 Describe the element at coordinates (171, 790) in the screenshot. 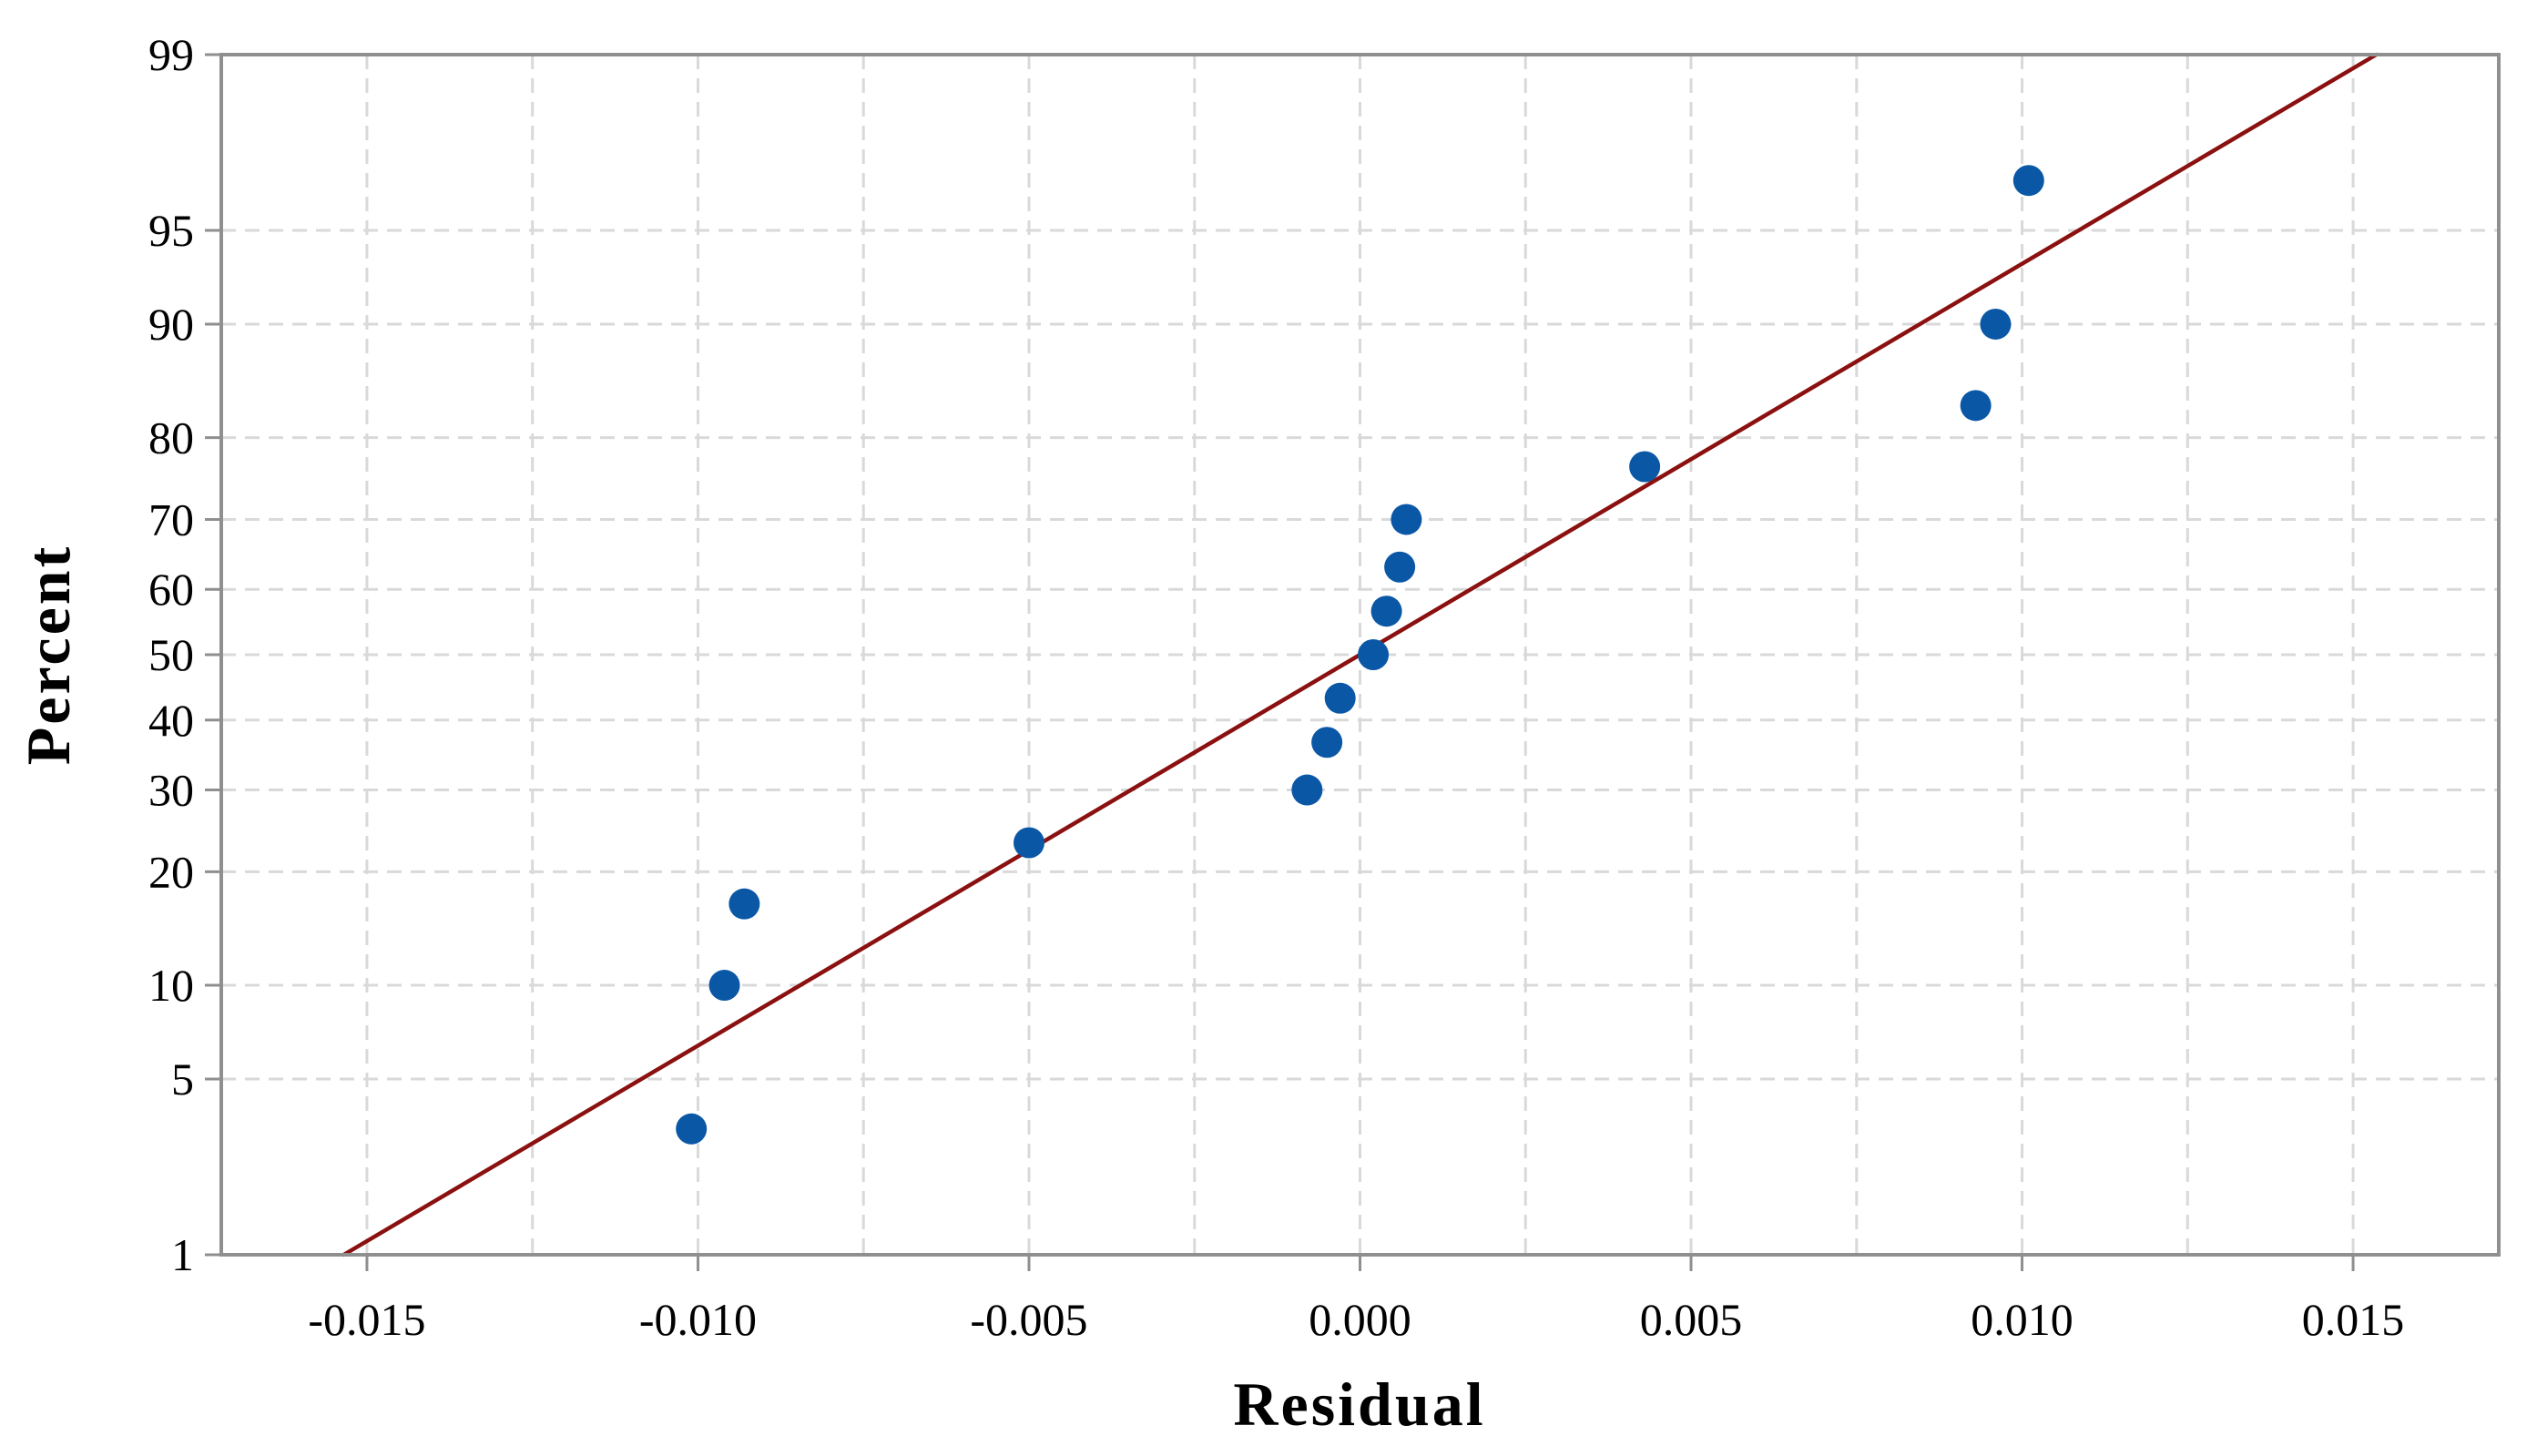

I see `y-tick-label: 30` at that location.